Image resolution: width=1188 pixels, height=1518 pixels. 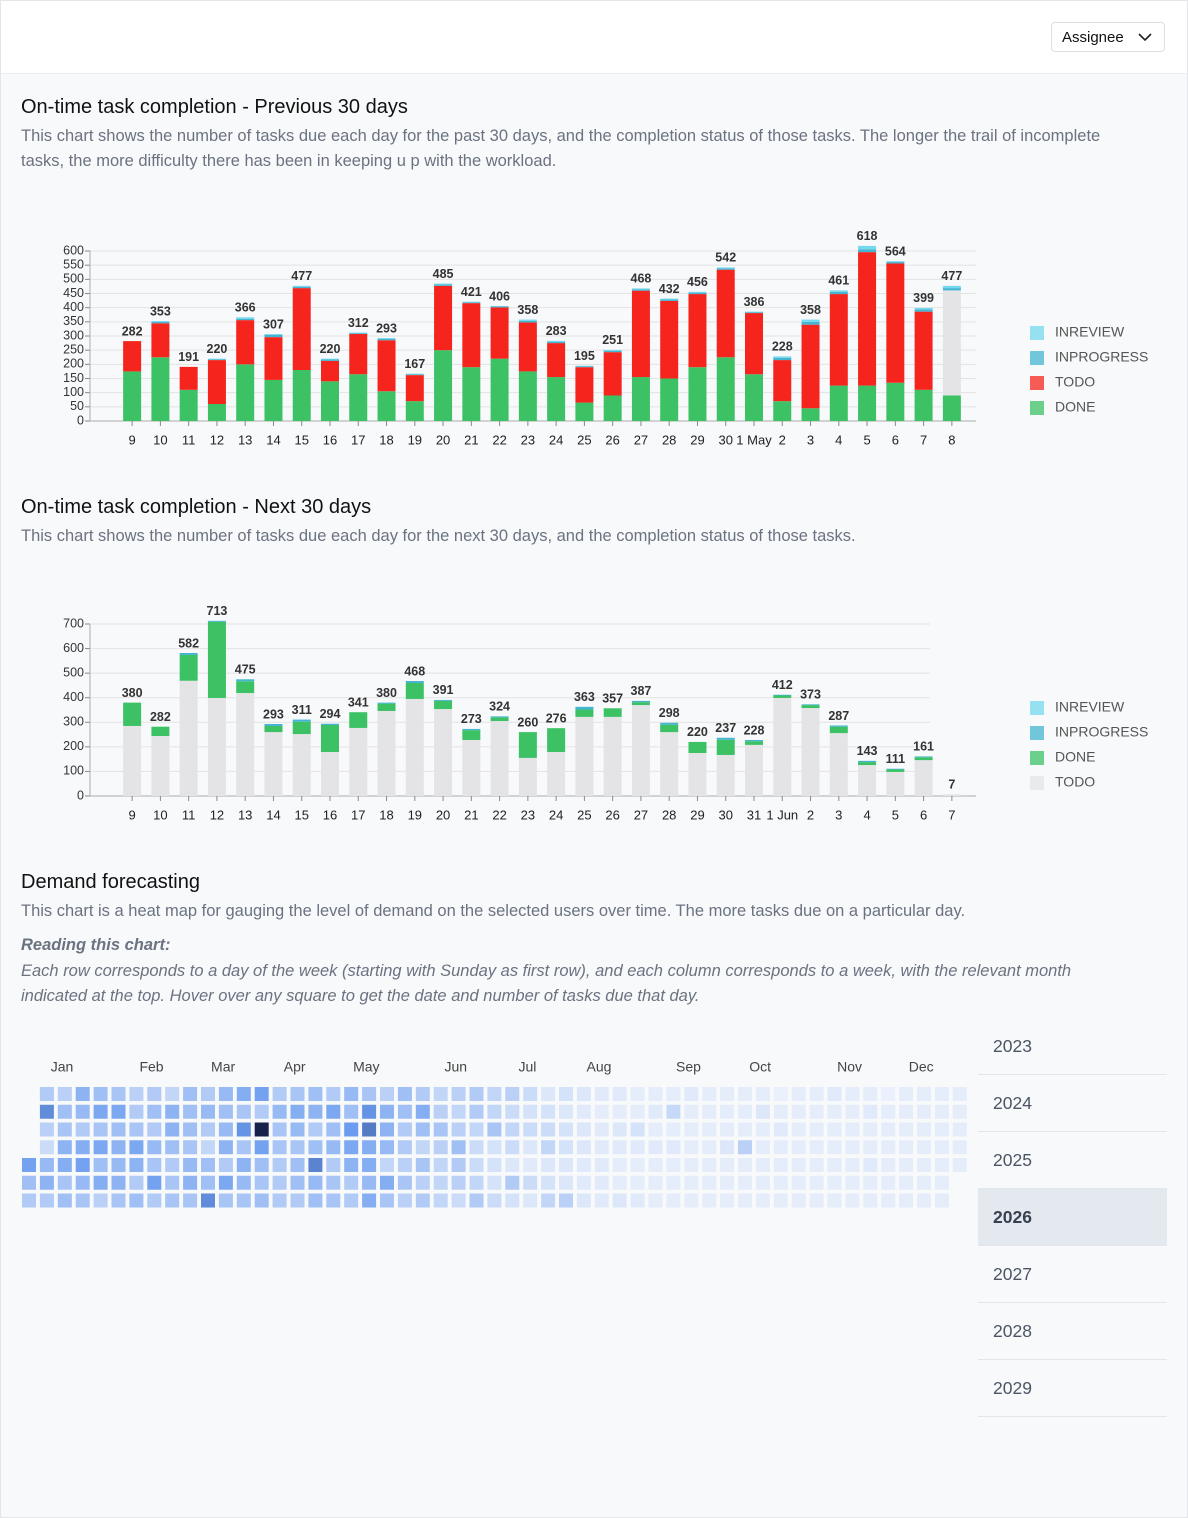 I want to click on month-label: Apr, so click(x=295, y=1067).